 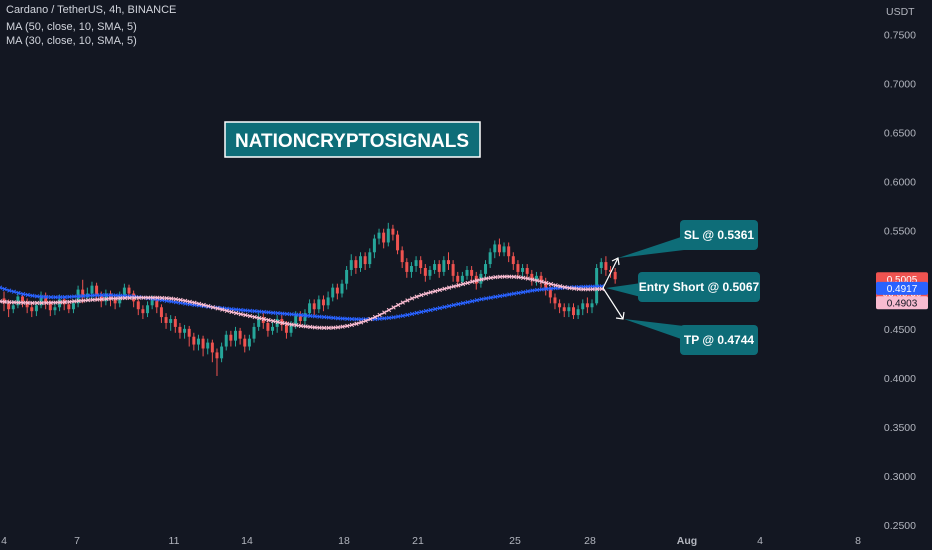 What do you see at coordinates (77, 541) in the screenshot?
I see `time-tick: 7` at bounding box center [77, 541].